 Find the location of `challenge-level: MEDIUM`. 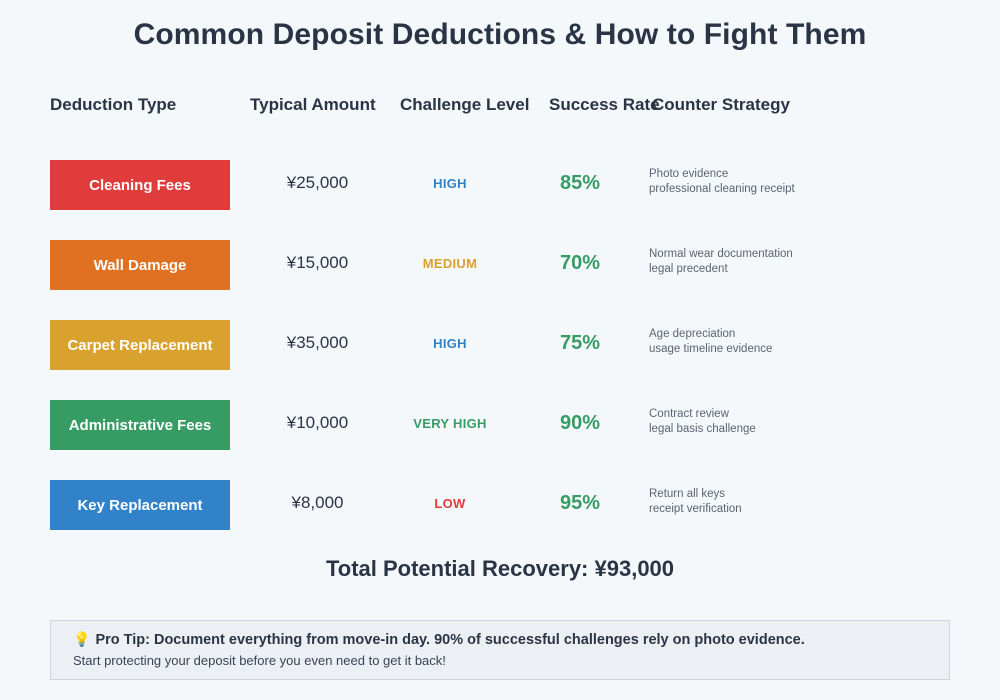

challenge-level: MEDIUM is located at coordinates (450, 263).